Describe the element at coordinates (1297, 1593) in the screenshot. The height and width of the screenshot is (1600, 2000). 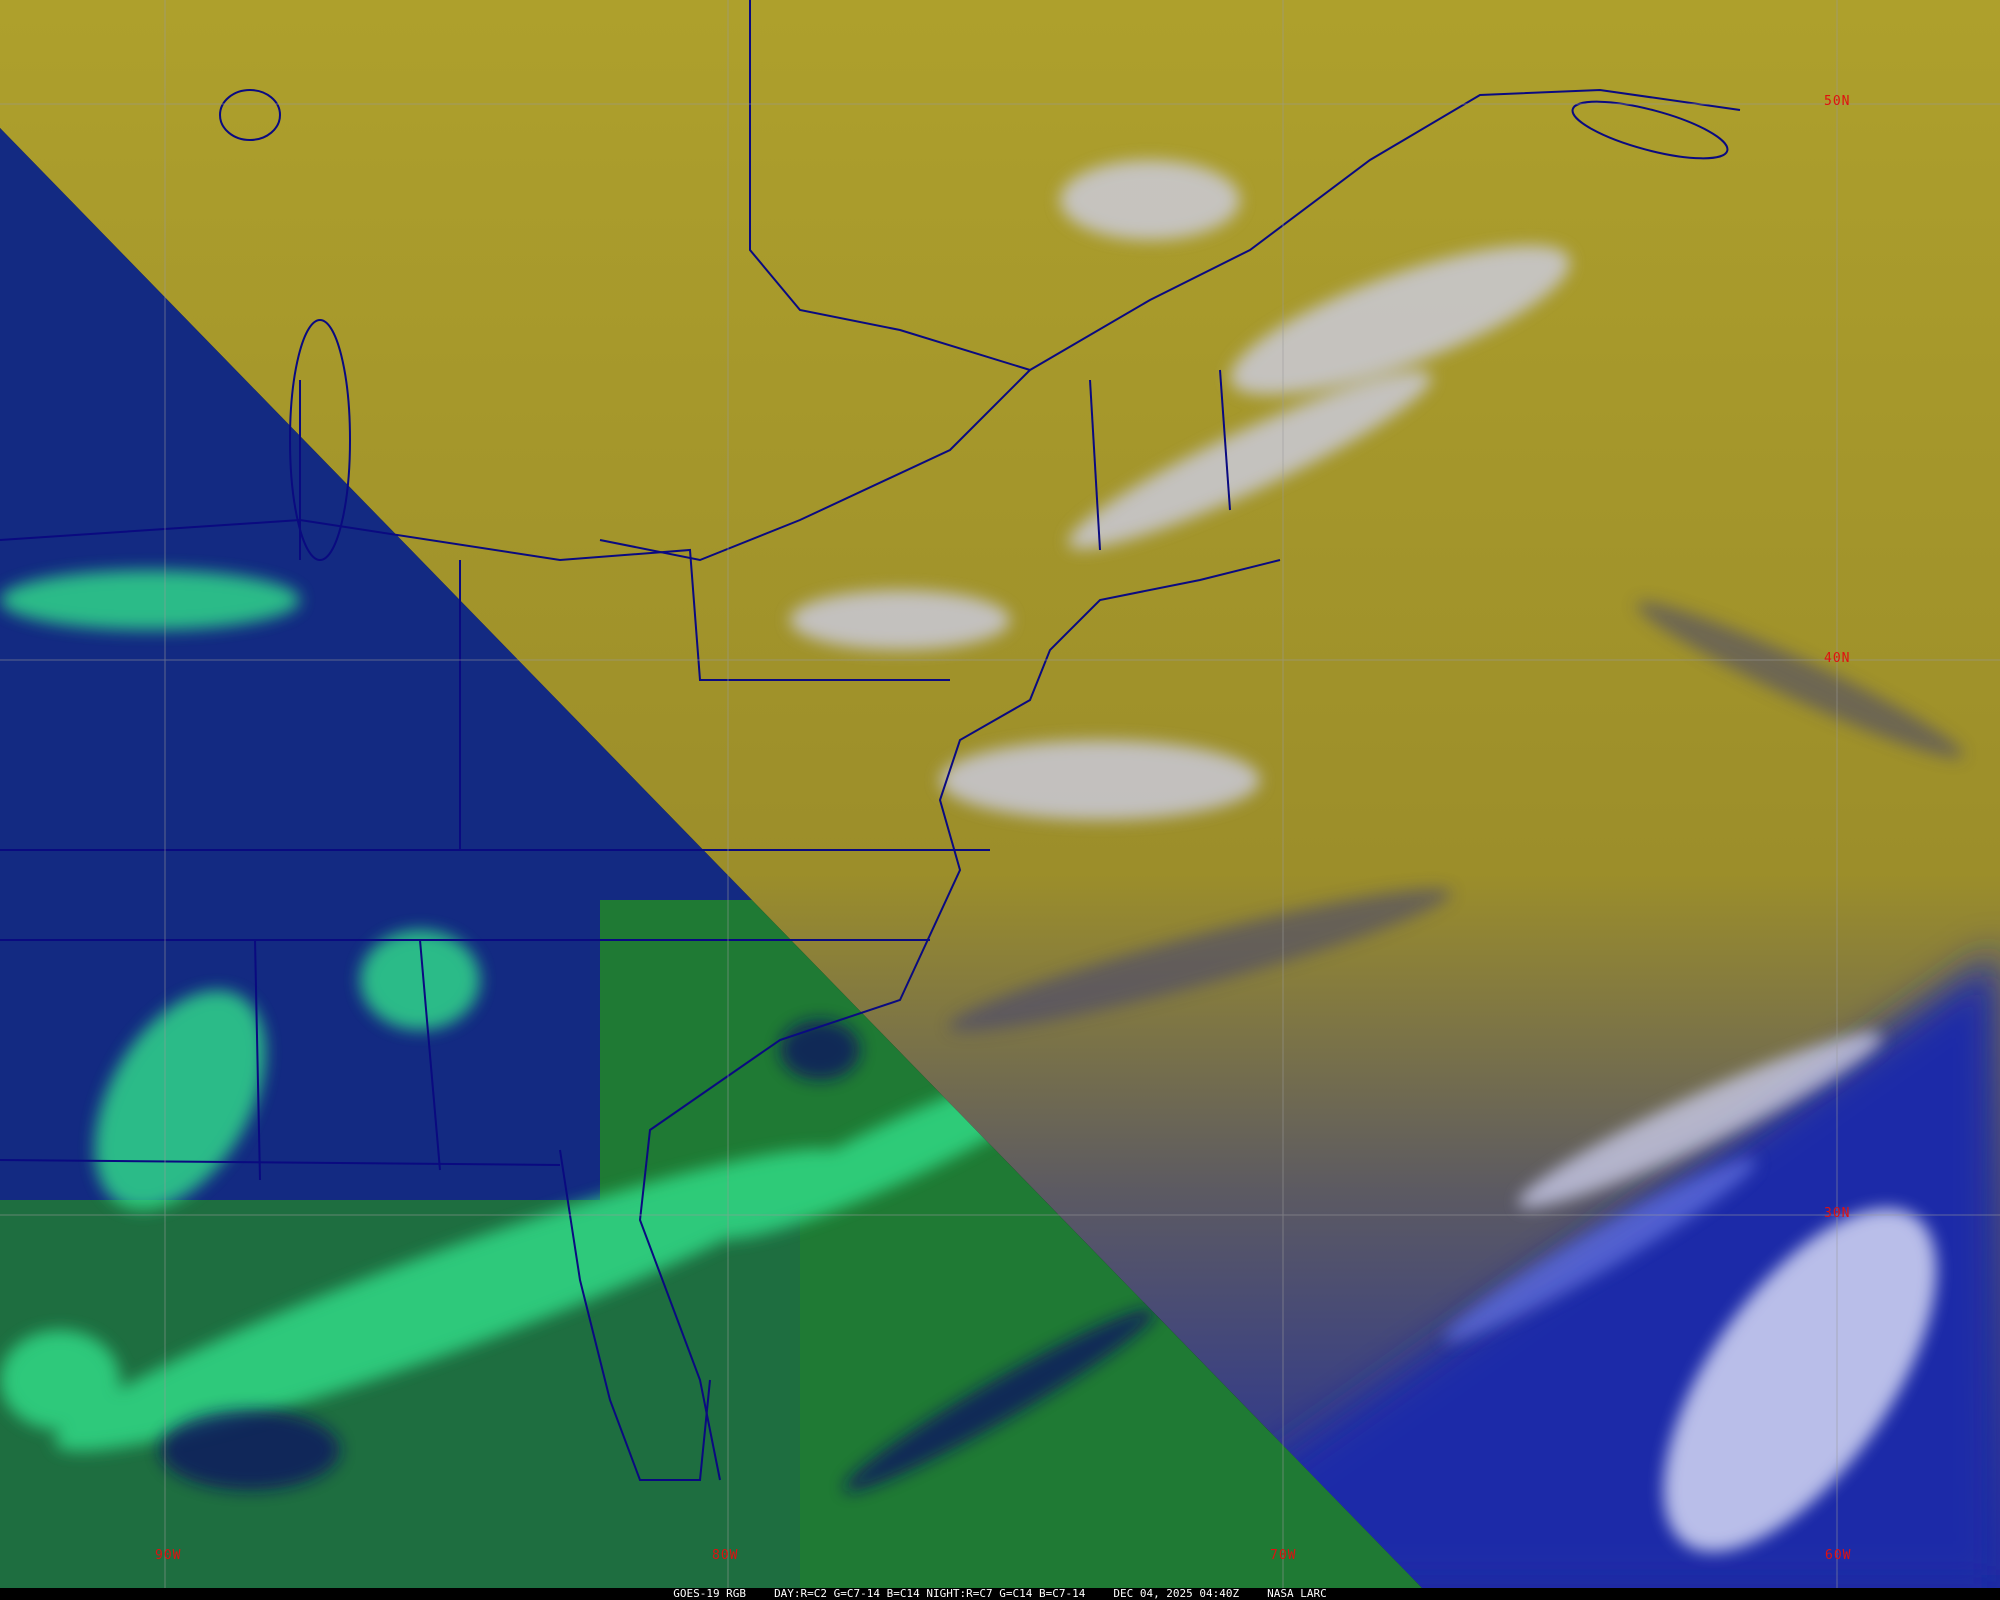
I see `image-credit: NASA LARC` at that location.